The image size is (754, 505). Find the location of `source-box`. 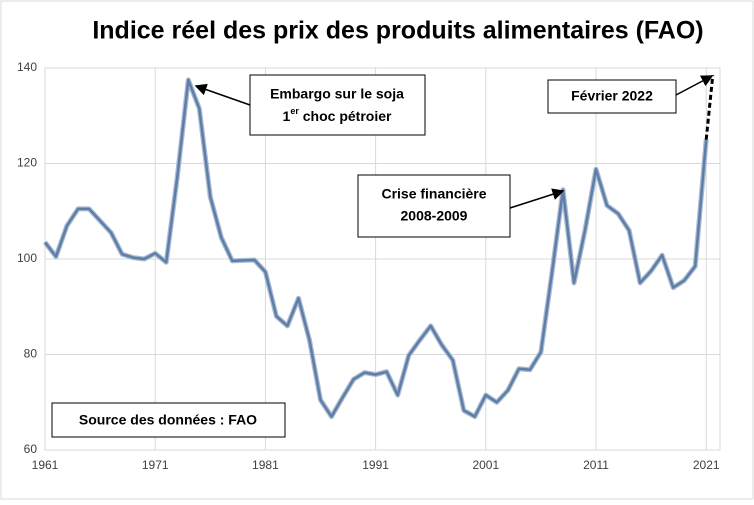

source-box is located at coordinates (168, 420).